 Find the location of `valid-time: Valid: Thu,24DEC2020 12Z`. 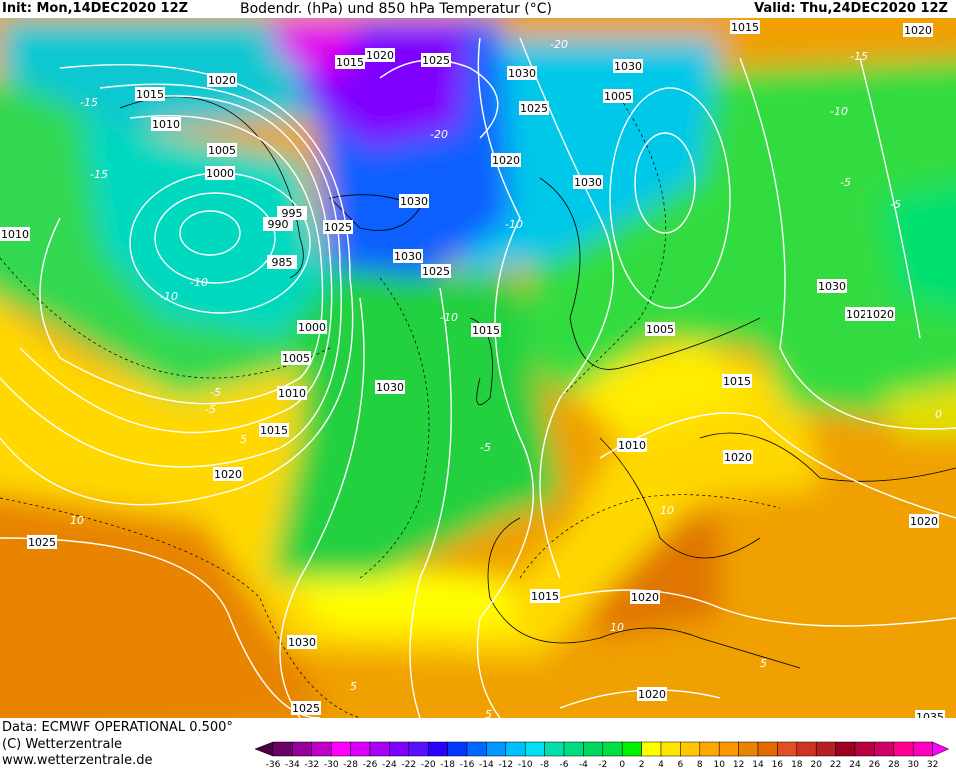

valid-time: Valid: Thu,24DEC2020 12Z is located at coordinates (851, 8).